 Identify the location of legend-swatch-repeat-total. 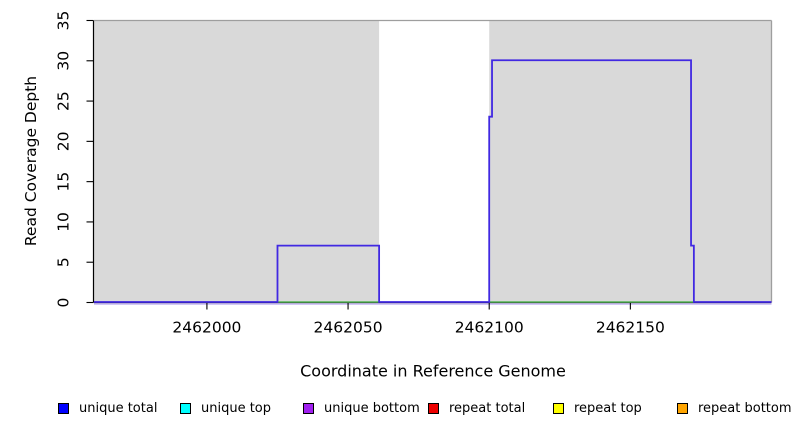
(433, 408).